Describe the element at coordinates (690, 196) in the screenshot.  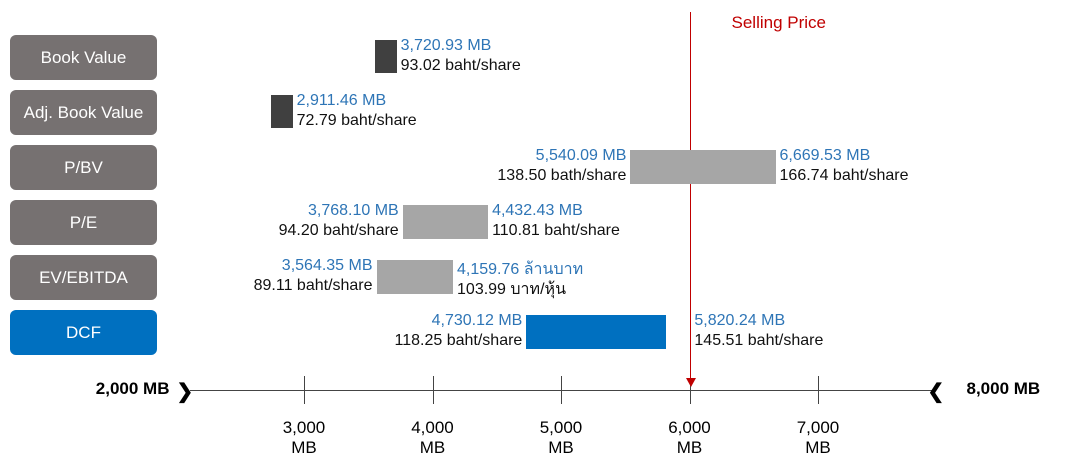
I see `reference-line` at that location.